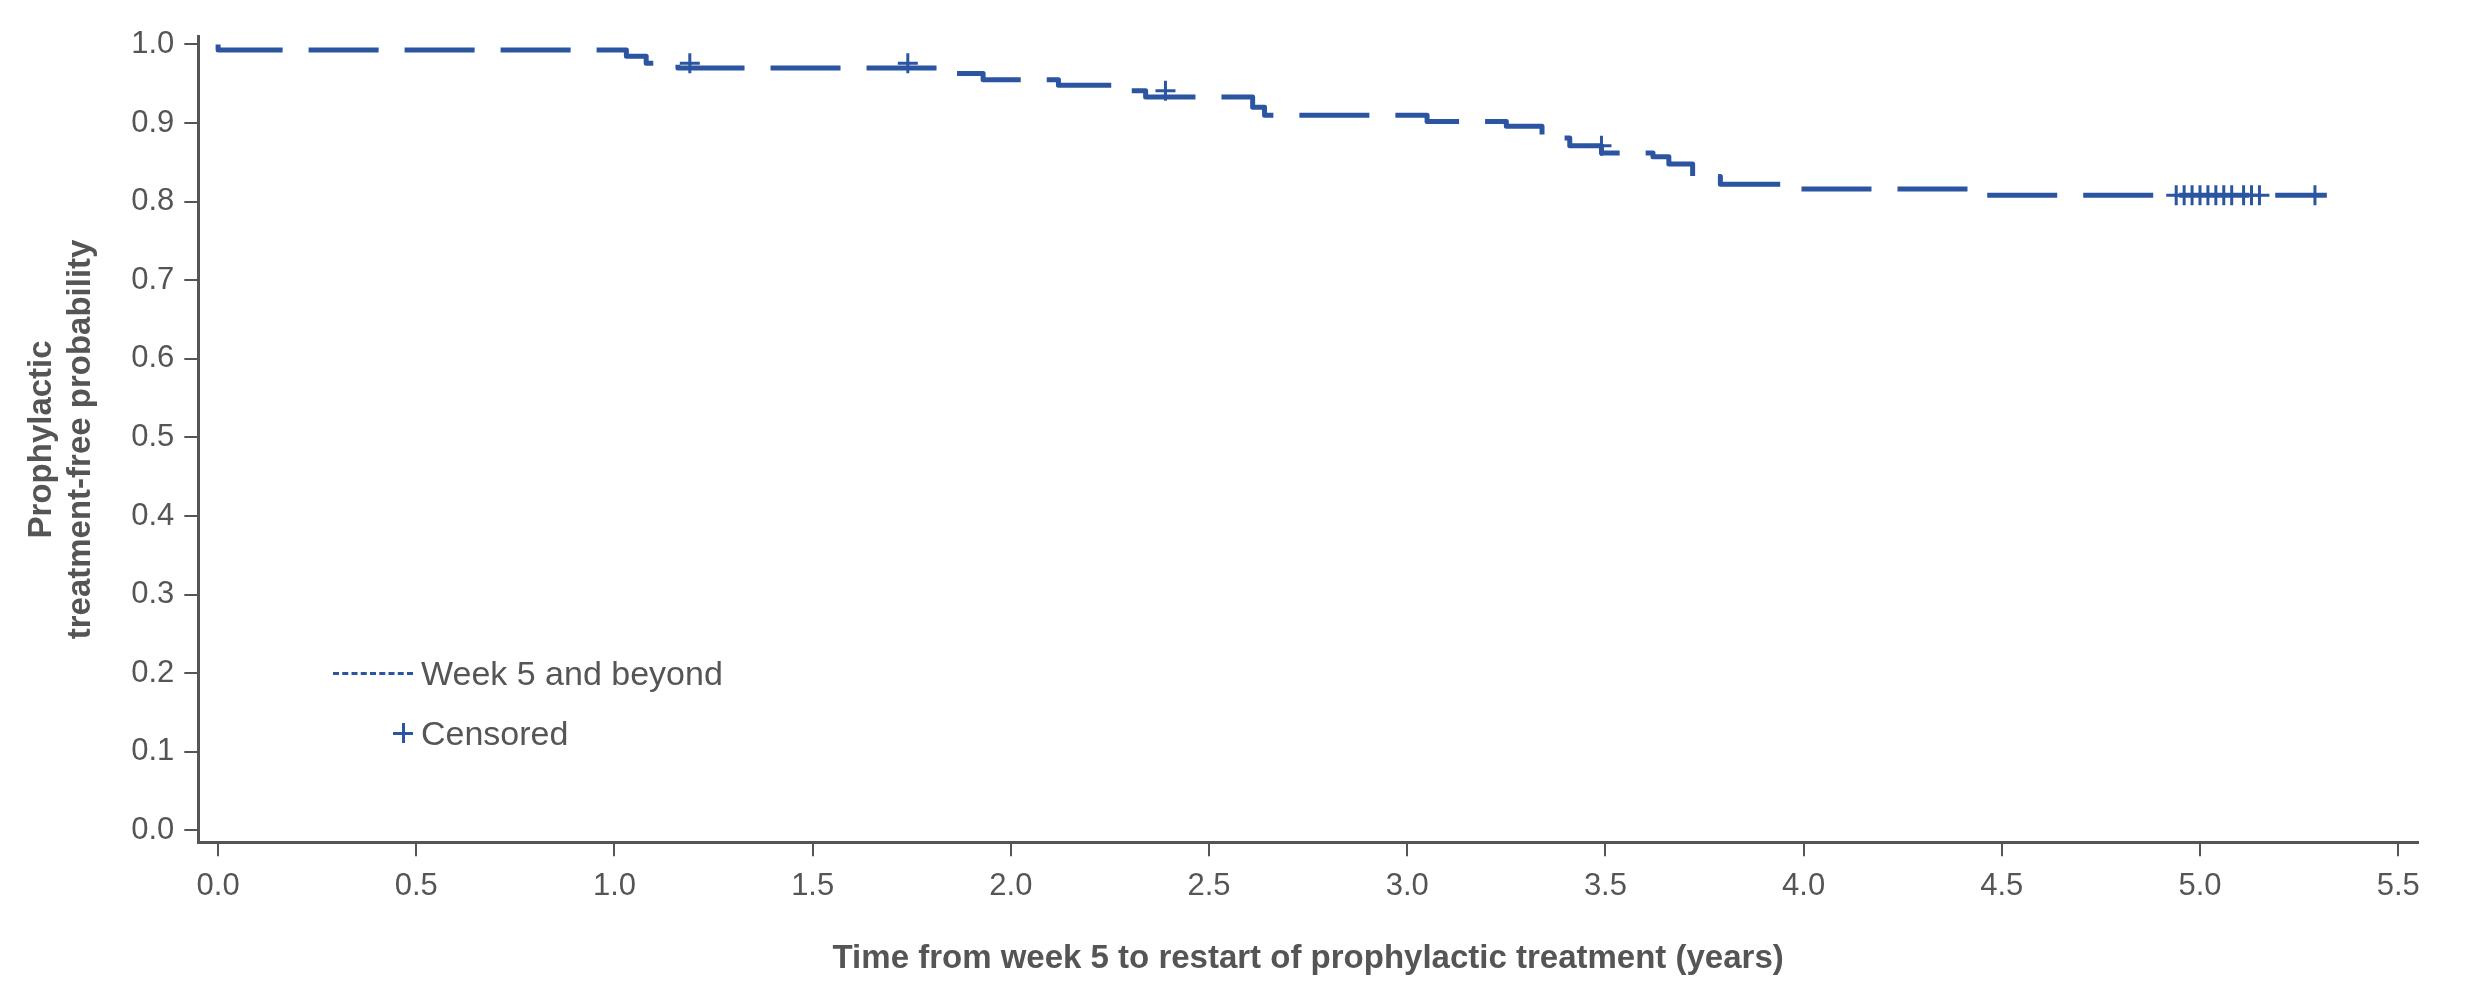 The height and width of the screenshot is (1003, 2466). What do you see at coordinates (153, 200) in the screenshot?
I see `y-tick-label: 0.8` at bounding box center [153, 200].